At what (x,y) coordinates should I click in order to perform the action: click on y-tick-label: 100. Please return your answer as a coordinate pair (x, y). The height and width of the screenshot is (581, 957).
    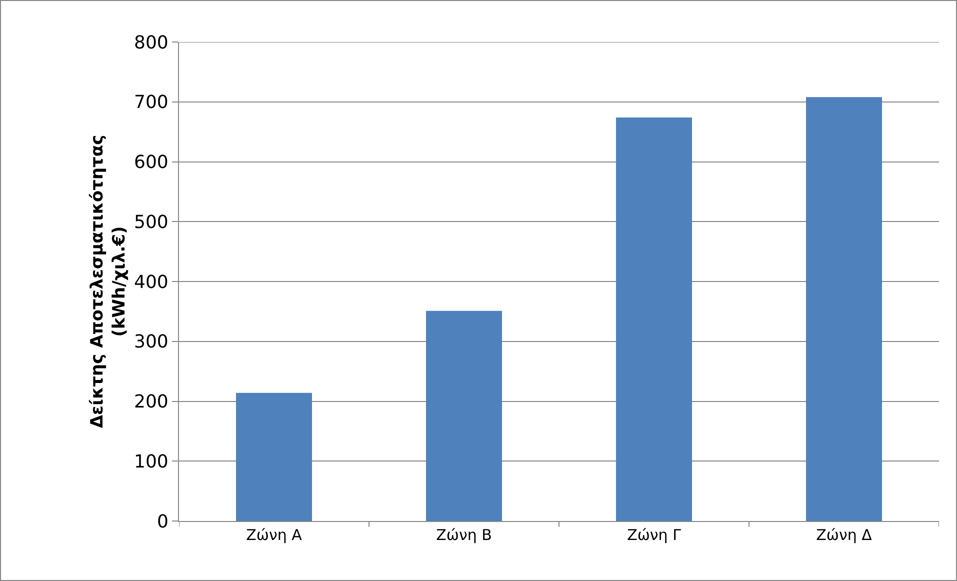
    Looking at the image, I should click on (151, 461).